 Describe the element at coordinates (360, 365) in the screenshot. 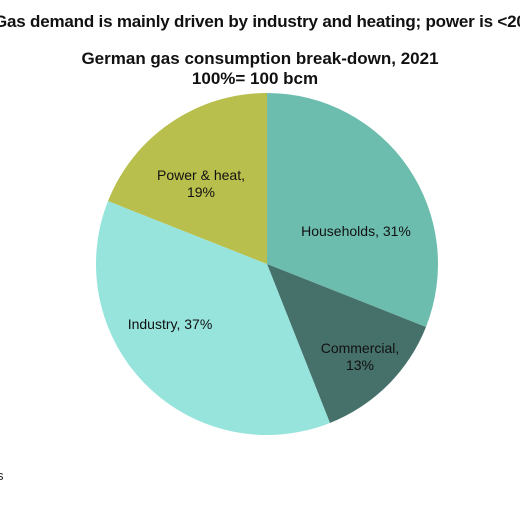

I see `slice-label-1-line2: 13%` at that location.